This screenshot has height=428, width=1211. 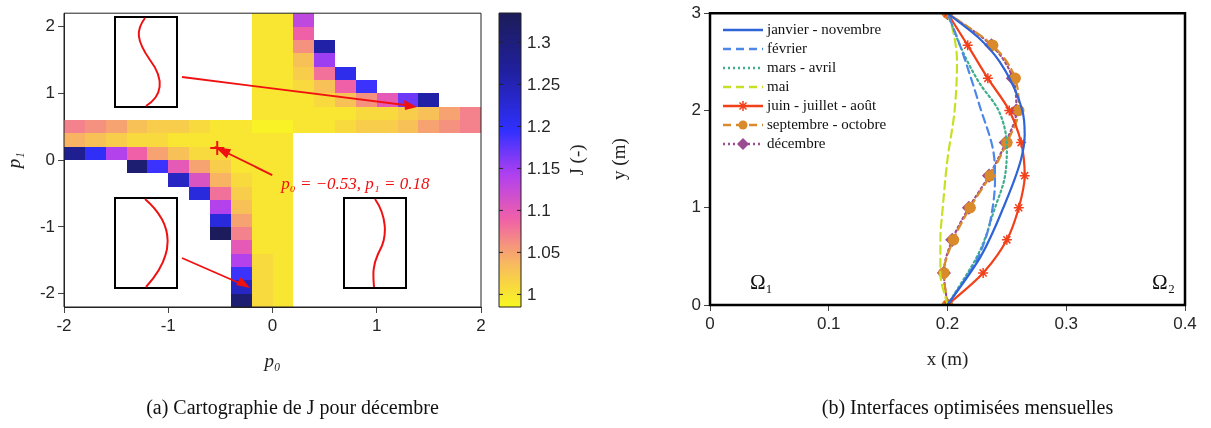 What do you see at coordinates (539, 43) in the screenshot?
I see `color-bar-label: 1.3` at bounding box center [539, 43].